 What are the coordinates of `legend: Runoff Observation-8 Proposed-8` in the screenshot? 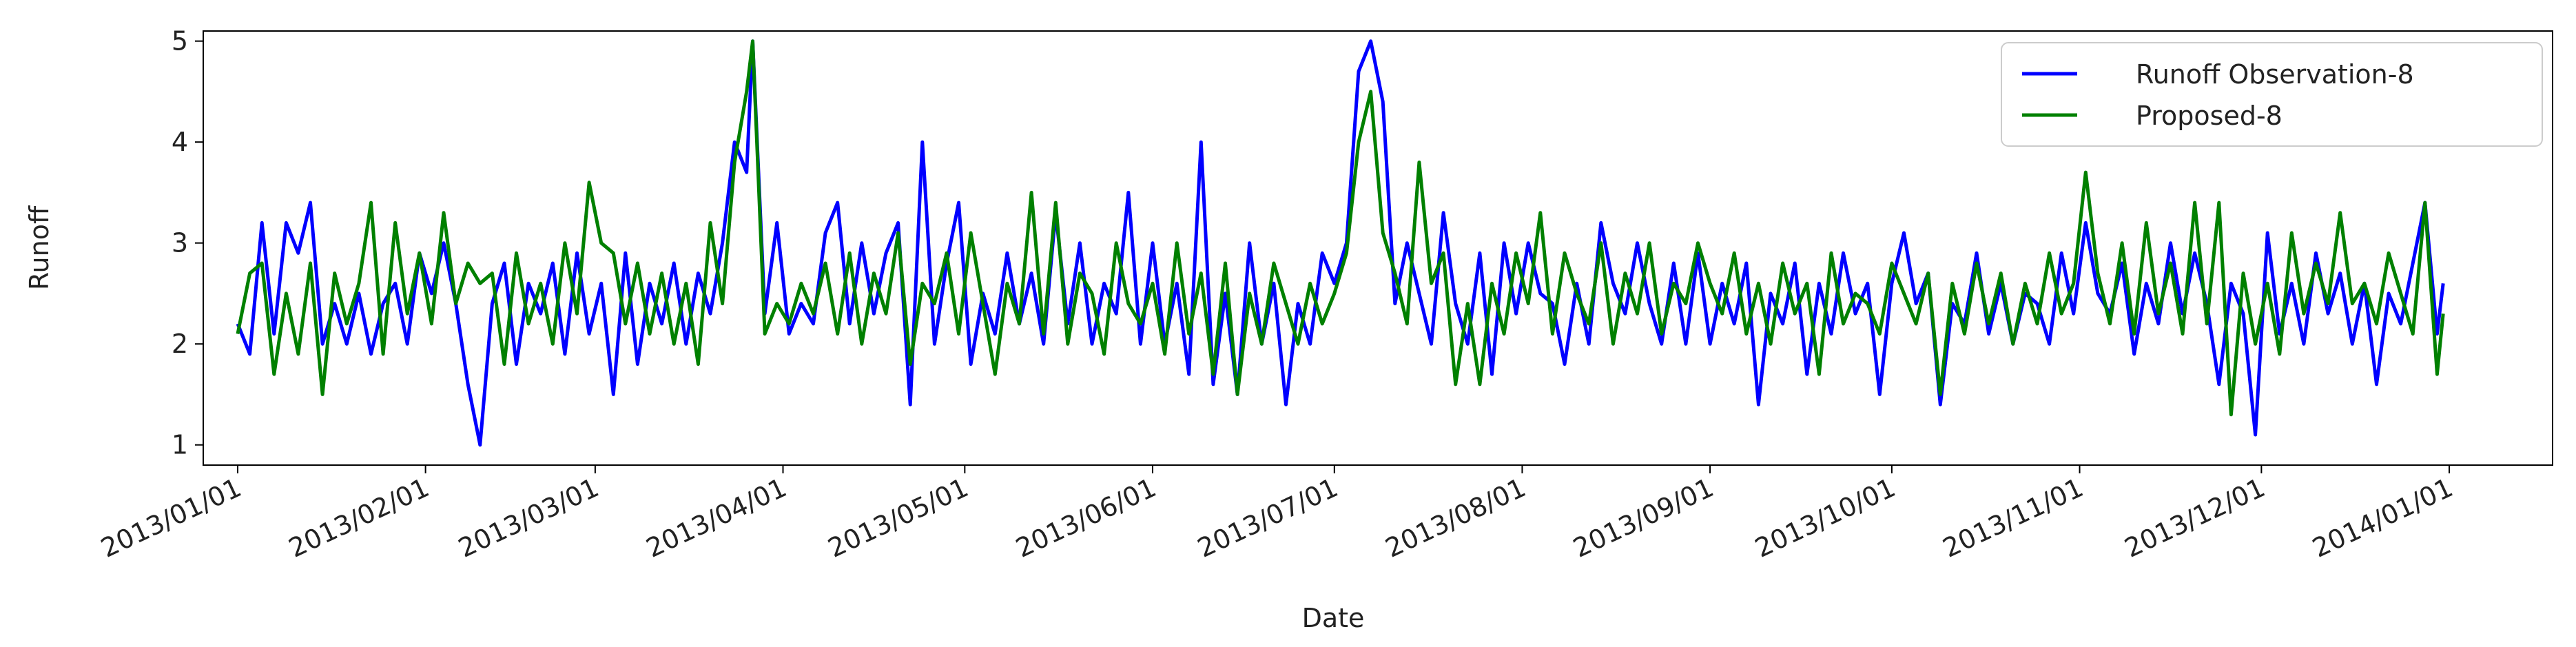 It's located at (2272, 95).